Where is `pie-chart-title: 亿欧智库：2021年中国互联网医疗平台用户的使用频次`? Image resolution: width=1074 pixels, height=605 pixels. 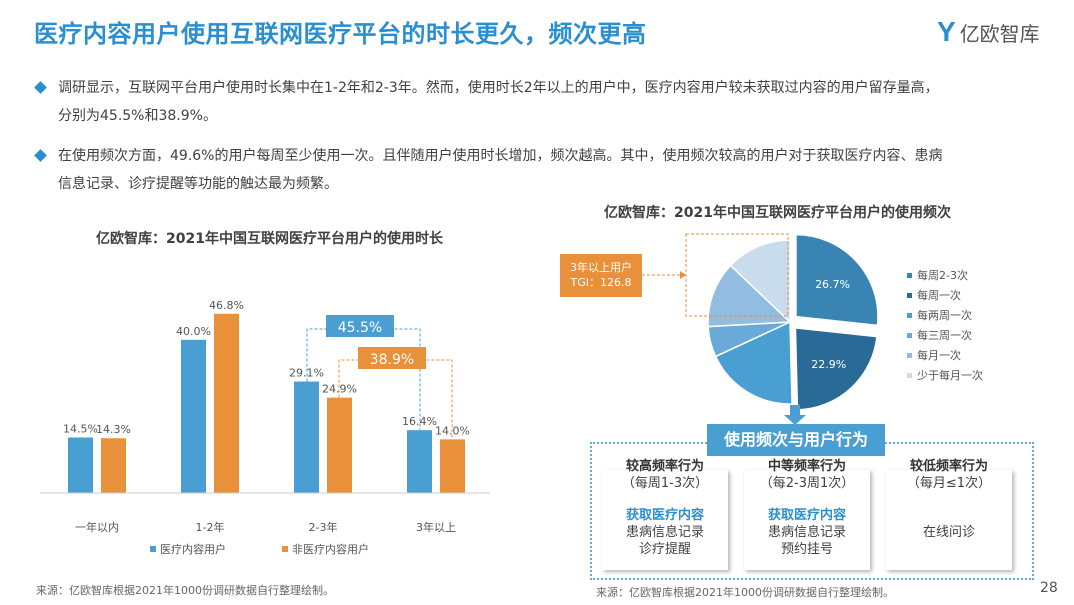 pie-chart-title: 亿欧智库：2021年中国互联网医疗平台用户的使用频次 is located at coordinates (777, 213).